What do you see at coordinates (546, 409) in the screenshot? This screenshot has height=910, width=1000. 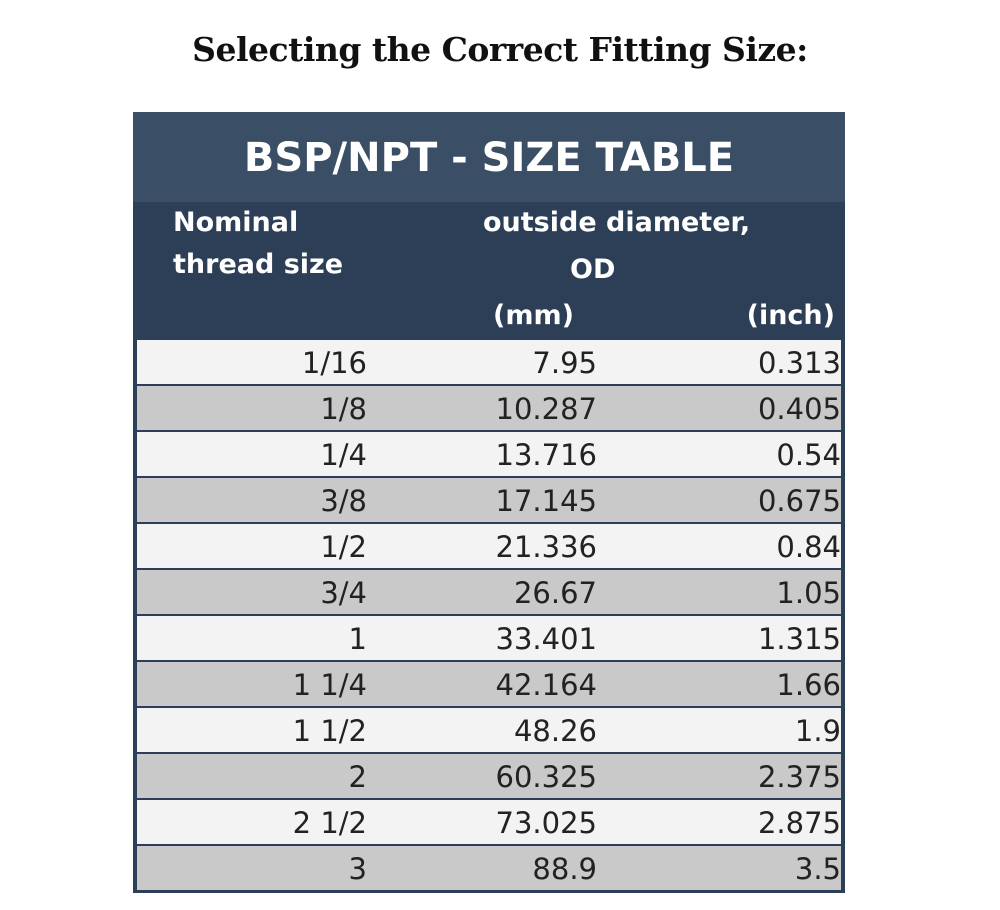 I see `cell-mm: 10.287` at bounding box center [546, 409].